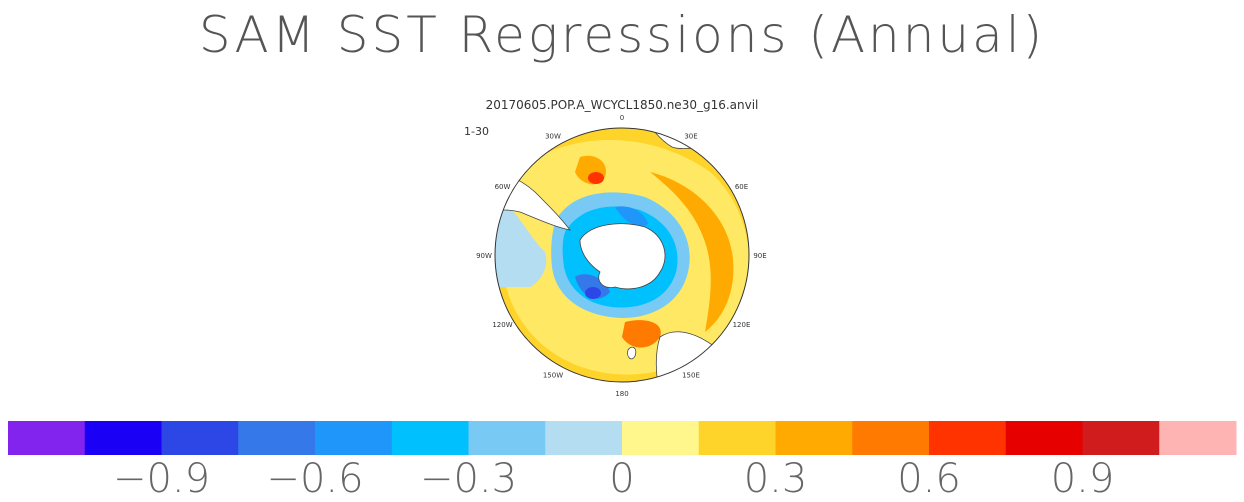 The image size is (1244, 502). Describe the element at coordinates (690, 137) in the screenshot. I see `longitude-label: 30E` at that location.